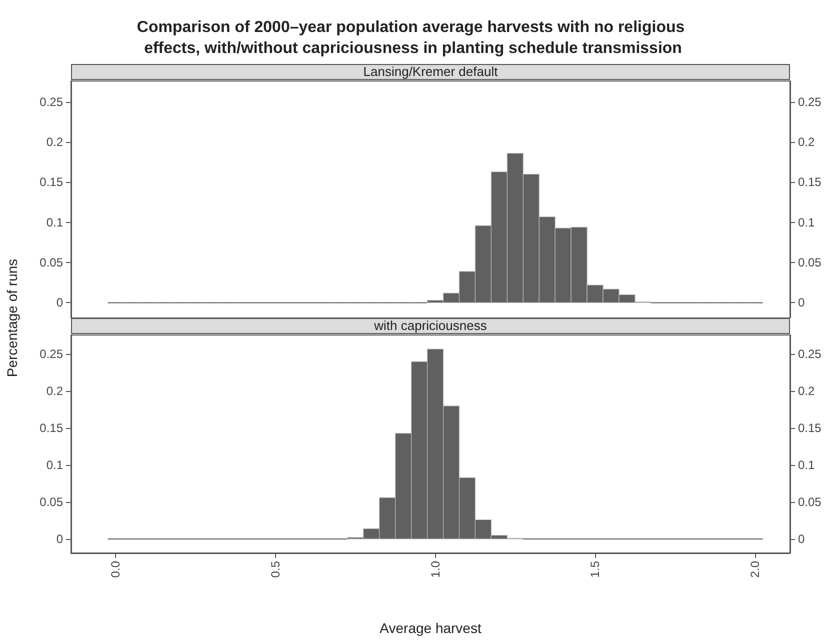  I want to click on panel-strip: with capriciousness, so click(430, 326).